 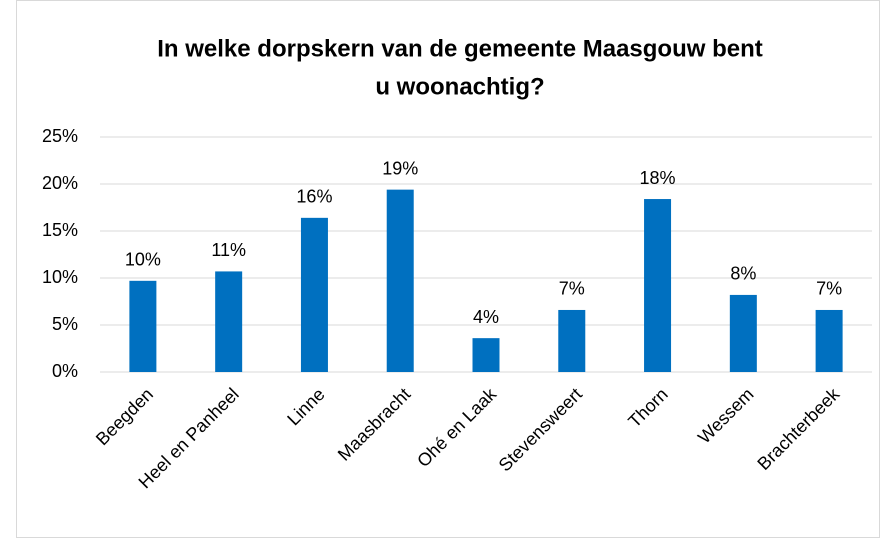 I want to click on y-tick-label: 0%, so click(x=65, y=371).